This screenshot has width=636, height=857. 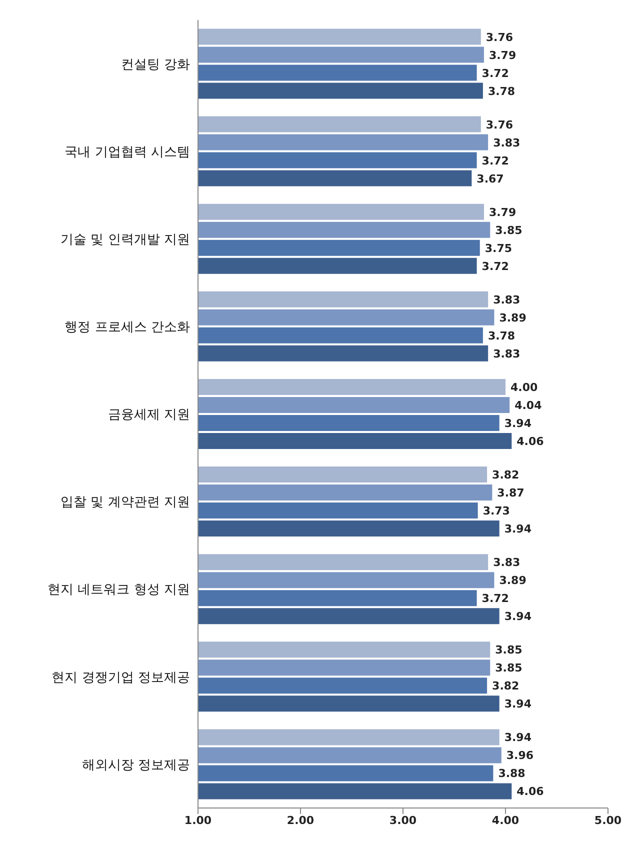 What do you see at coordinates (127, 328) in the screenshot?
I see `y-tick-label: 행정 프로세스 간소화` at bounding box center [127, 328].